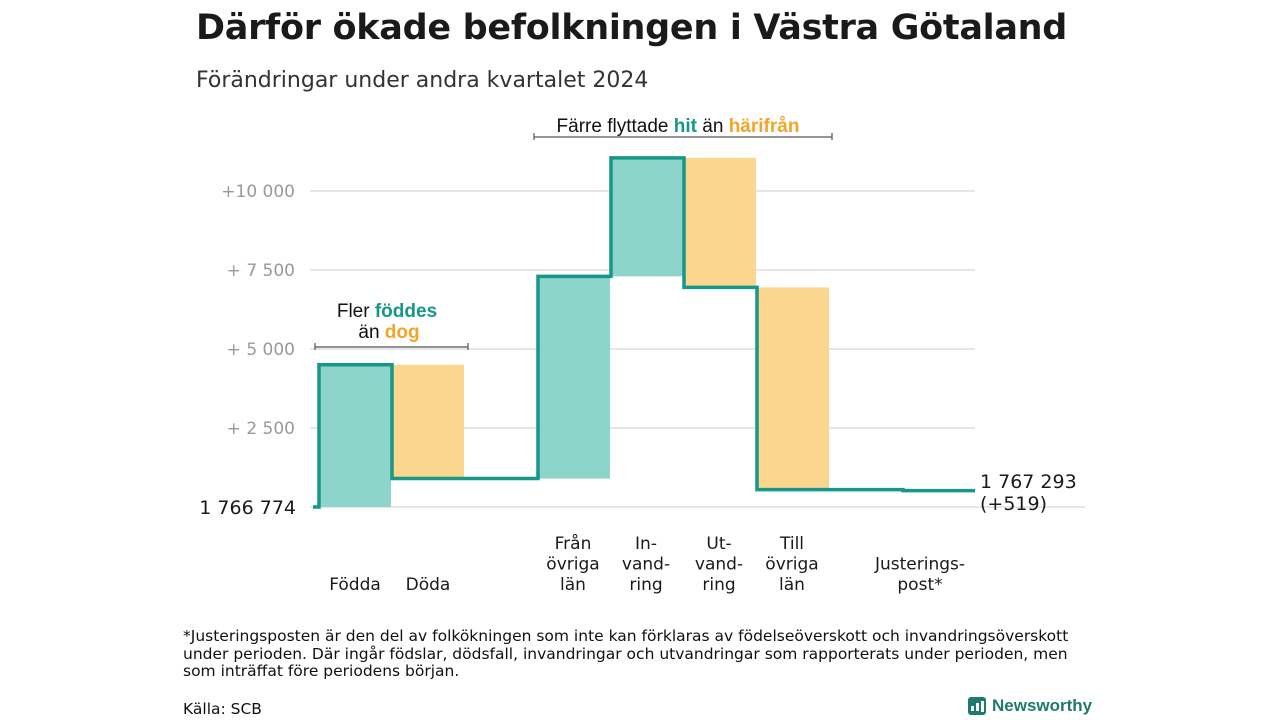 This screenshot has width=1280, height=720. Describe the element at coordinates (1028, 482) in the screenshot. I see `end-value-label: 1 767 293` at that location.